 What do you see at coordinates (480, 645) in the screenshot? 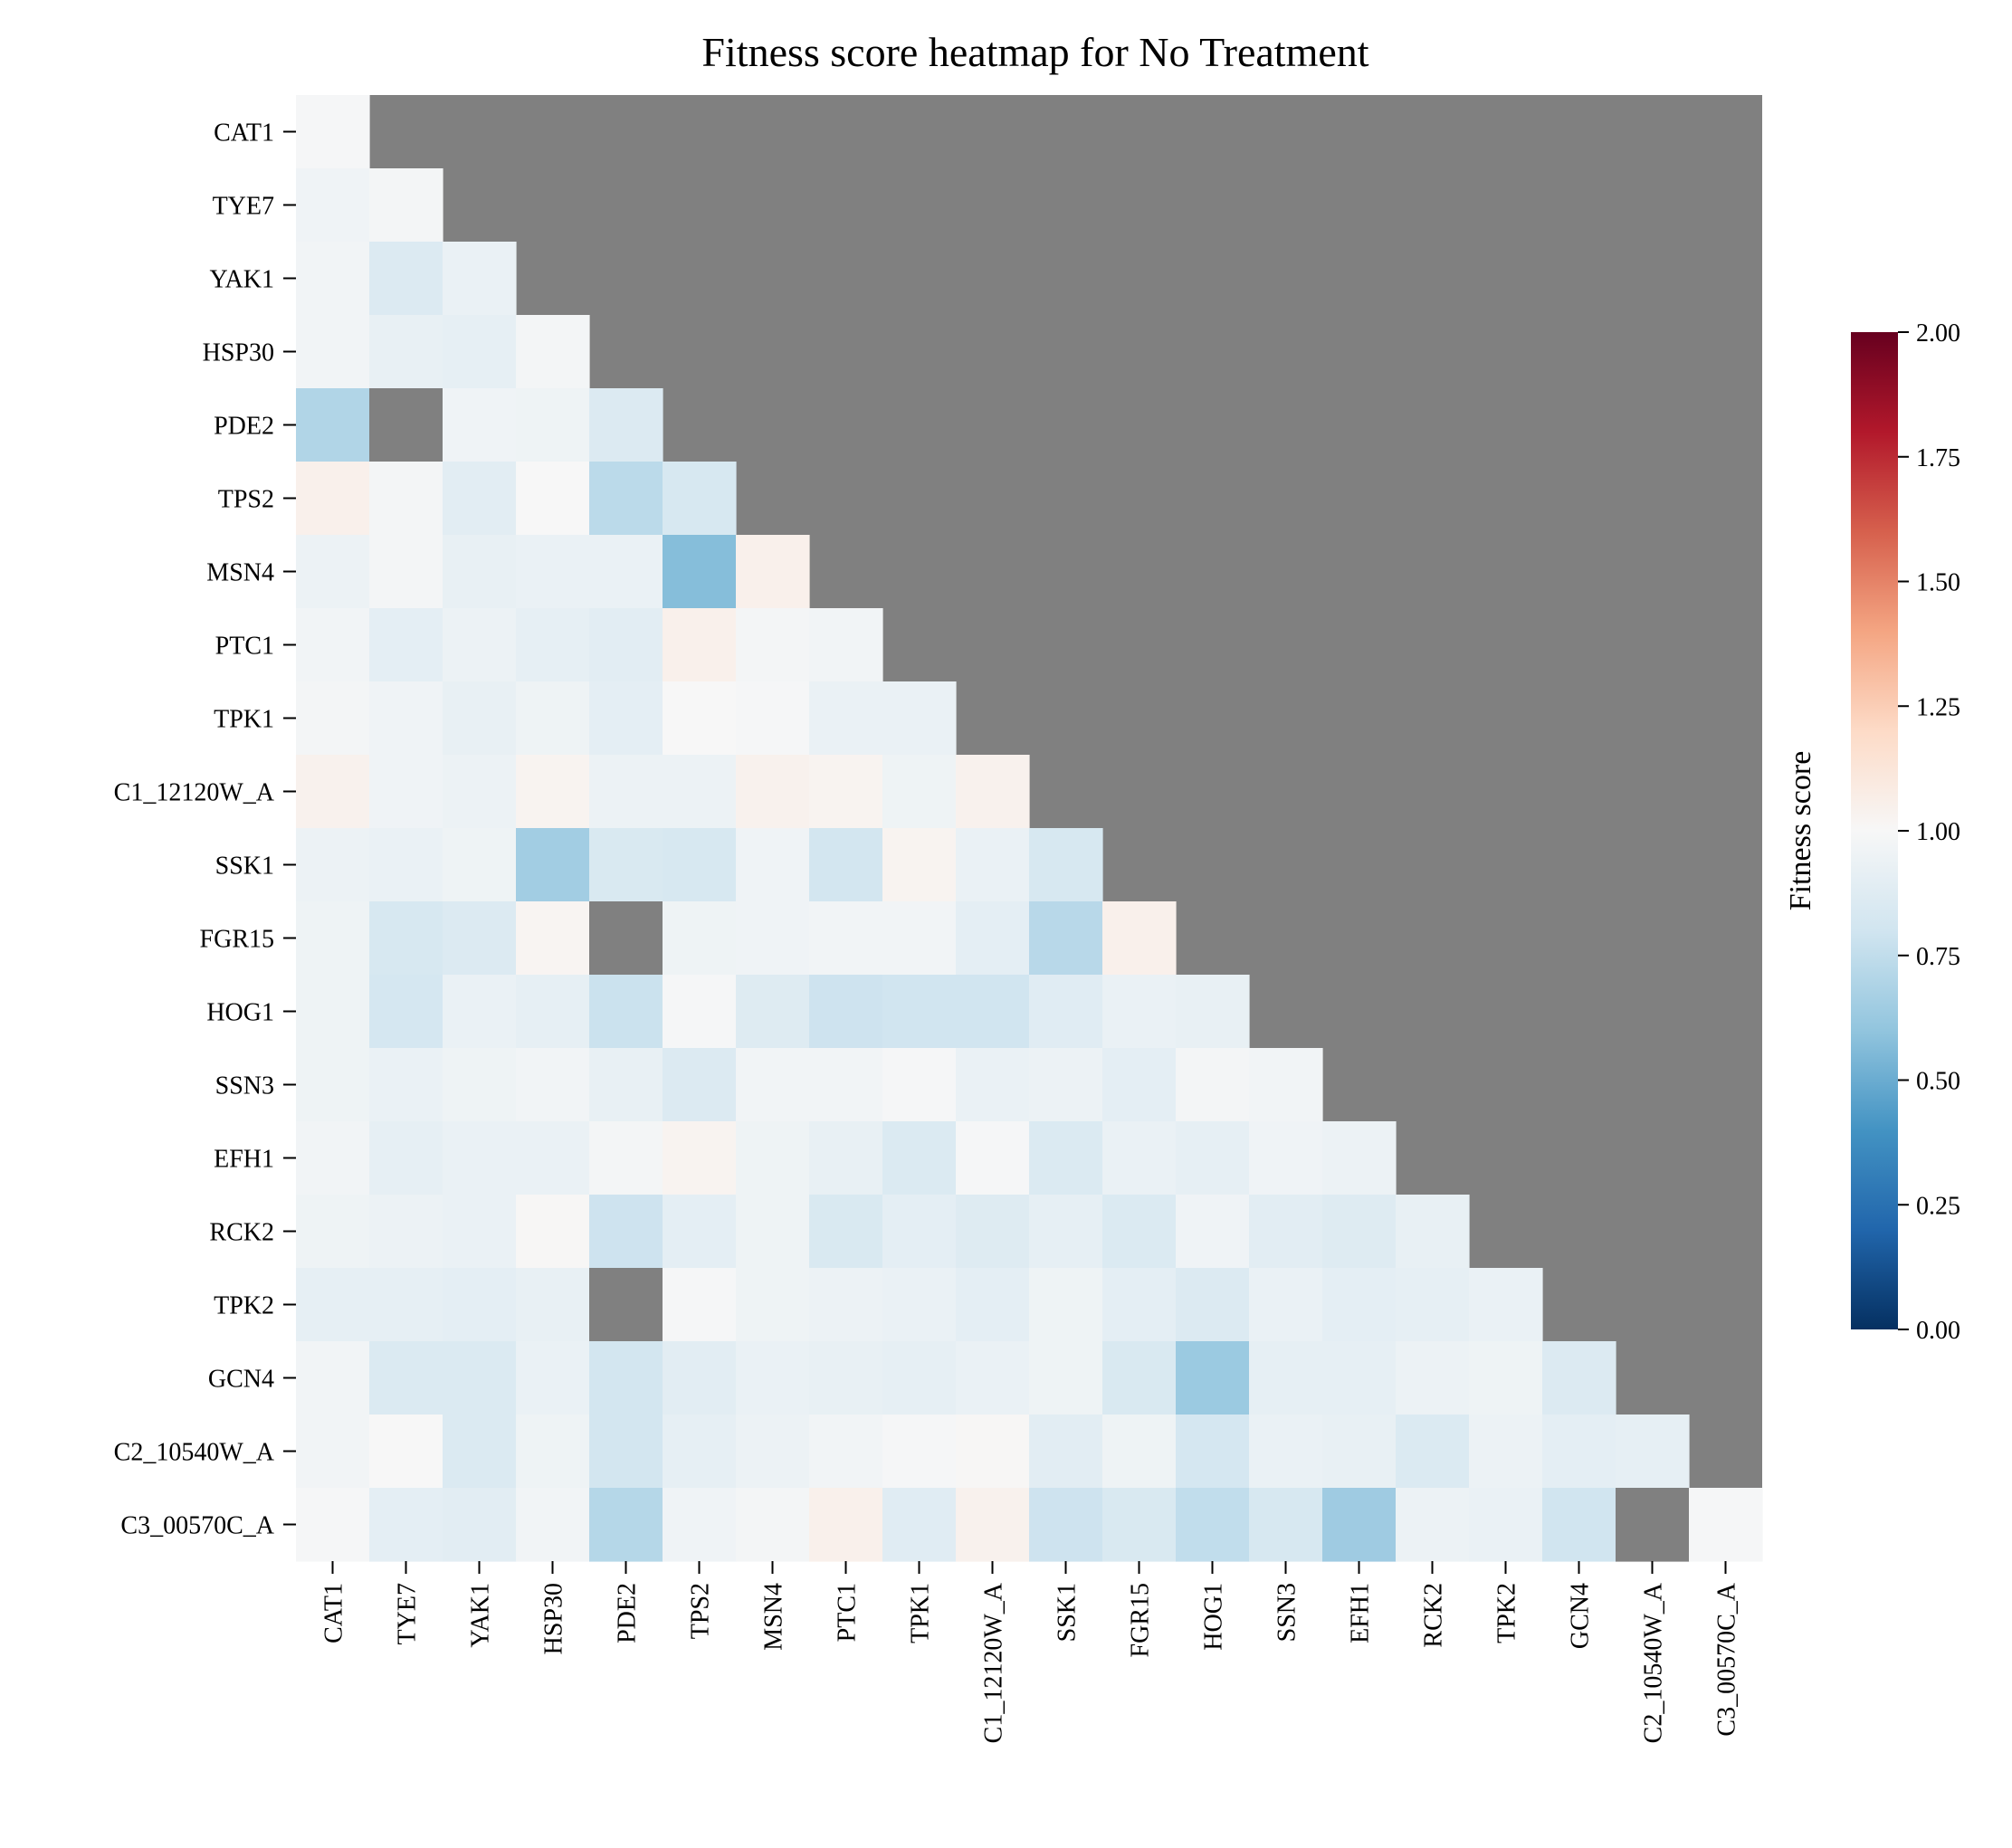
I see `heatmap-cell-PTC1-YAK1` at bounding box center [480, 645].